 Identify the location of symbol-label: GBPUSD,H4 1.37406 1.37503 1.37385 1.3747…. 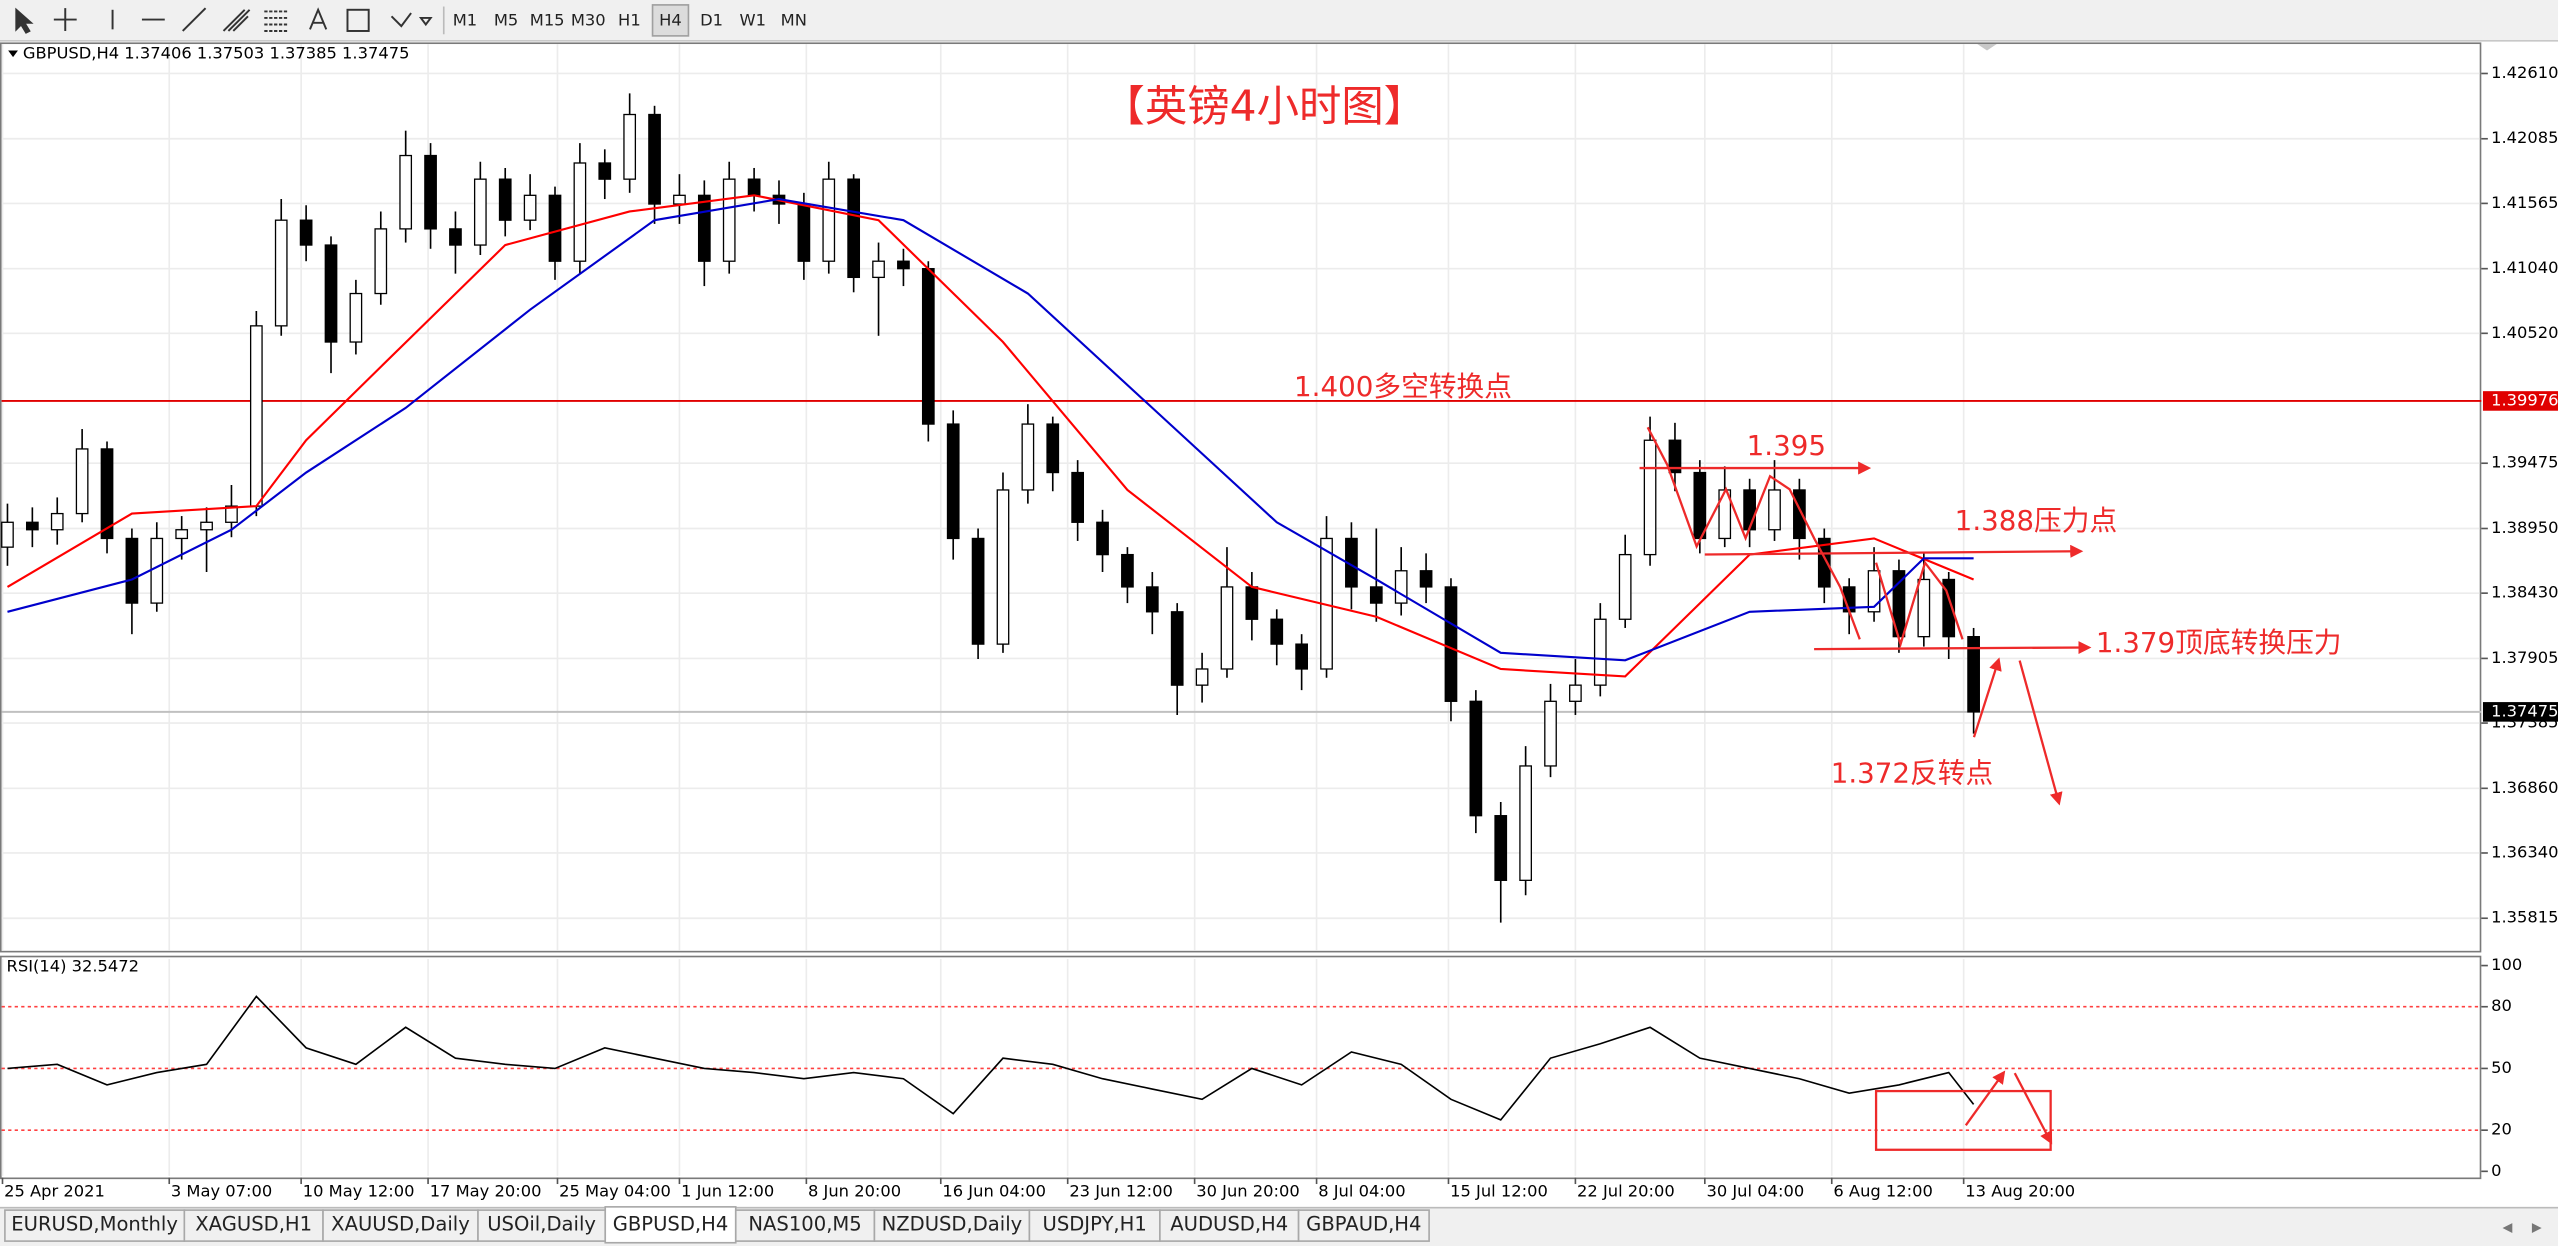
(216, 52).